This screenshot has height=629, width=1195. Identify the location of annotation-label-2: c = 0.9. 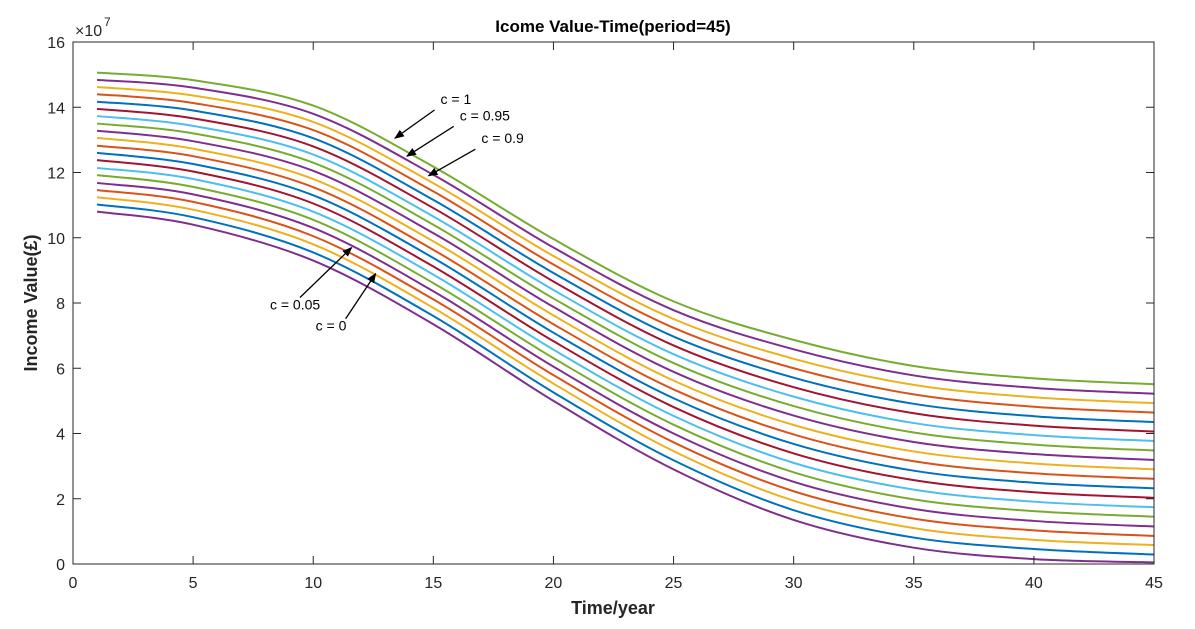
(502, 138).